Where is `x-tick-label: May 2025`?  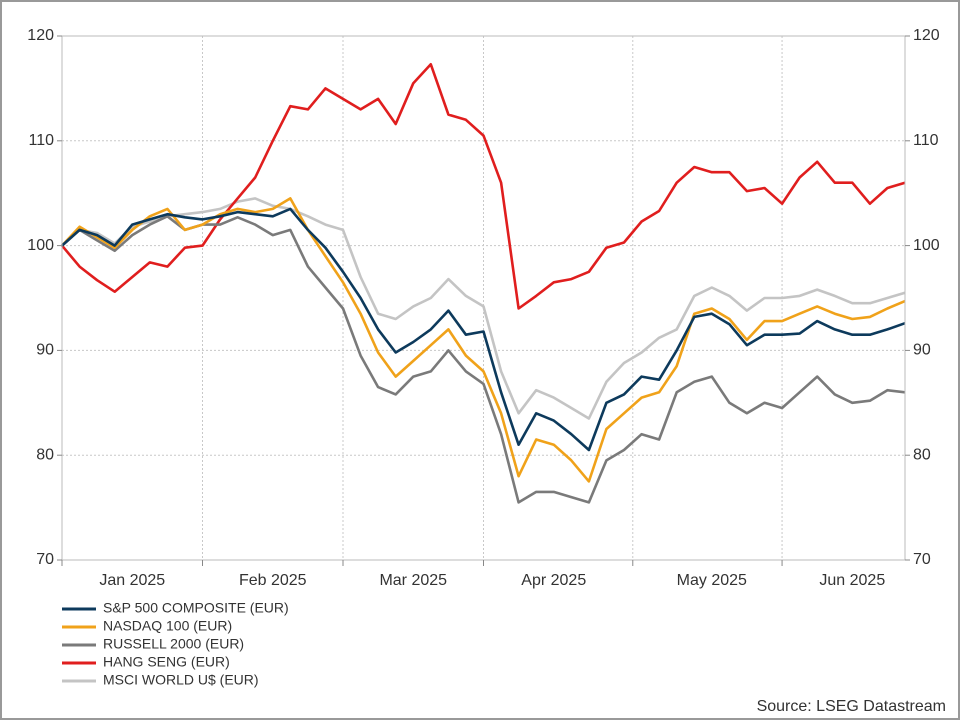
x-tick-label: May 2025 is located at coordinates (712, 580).